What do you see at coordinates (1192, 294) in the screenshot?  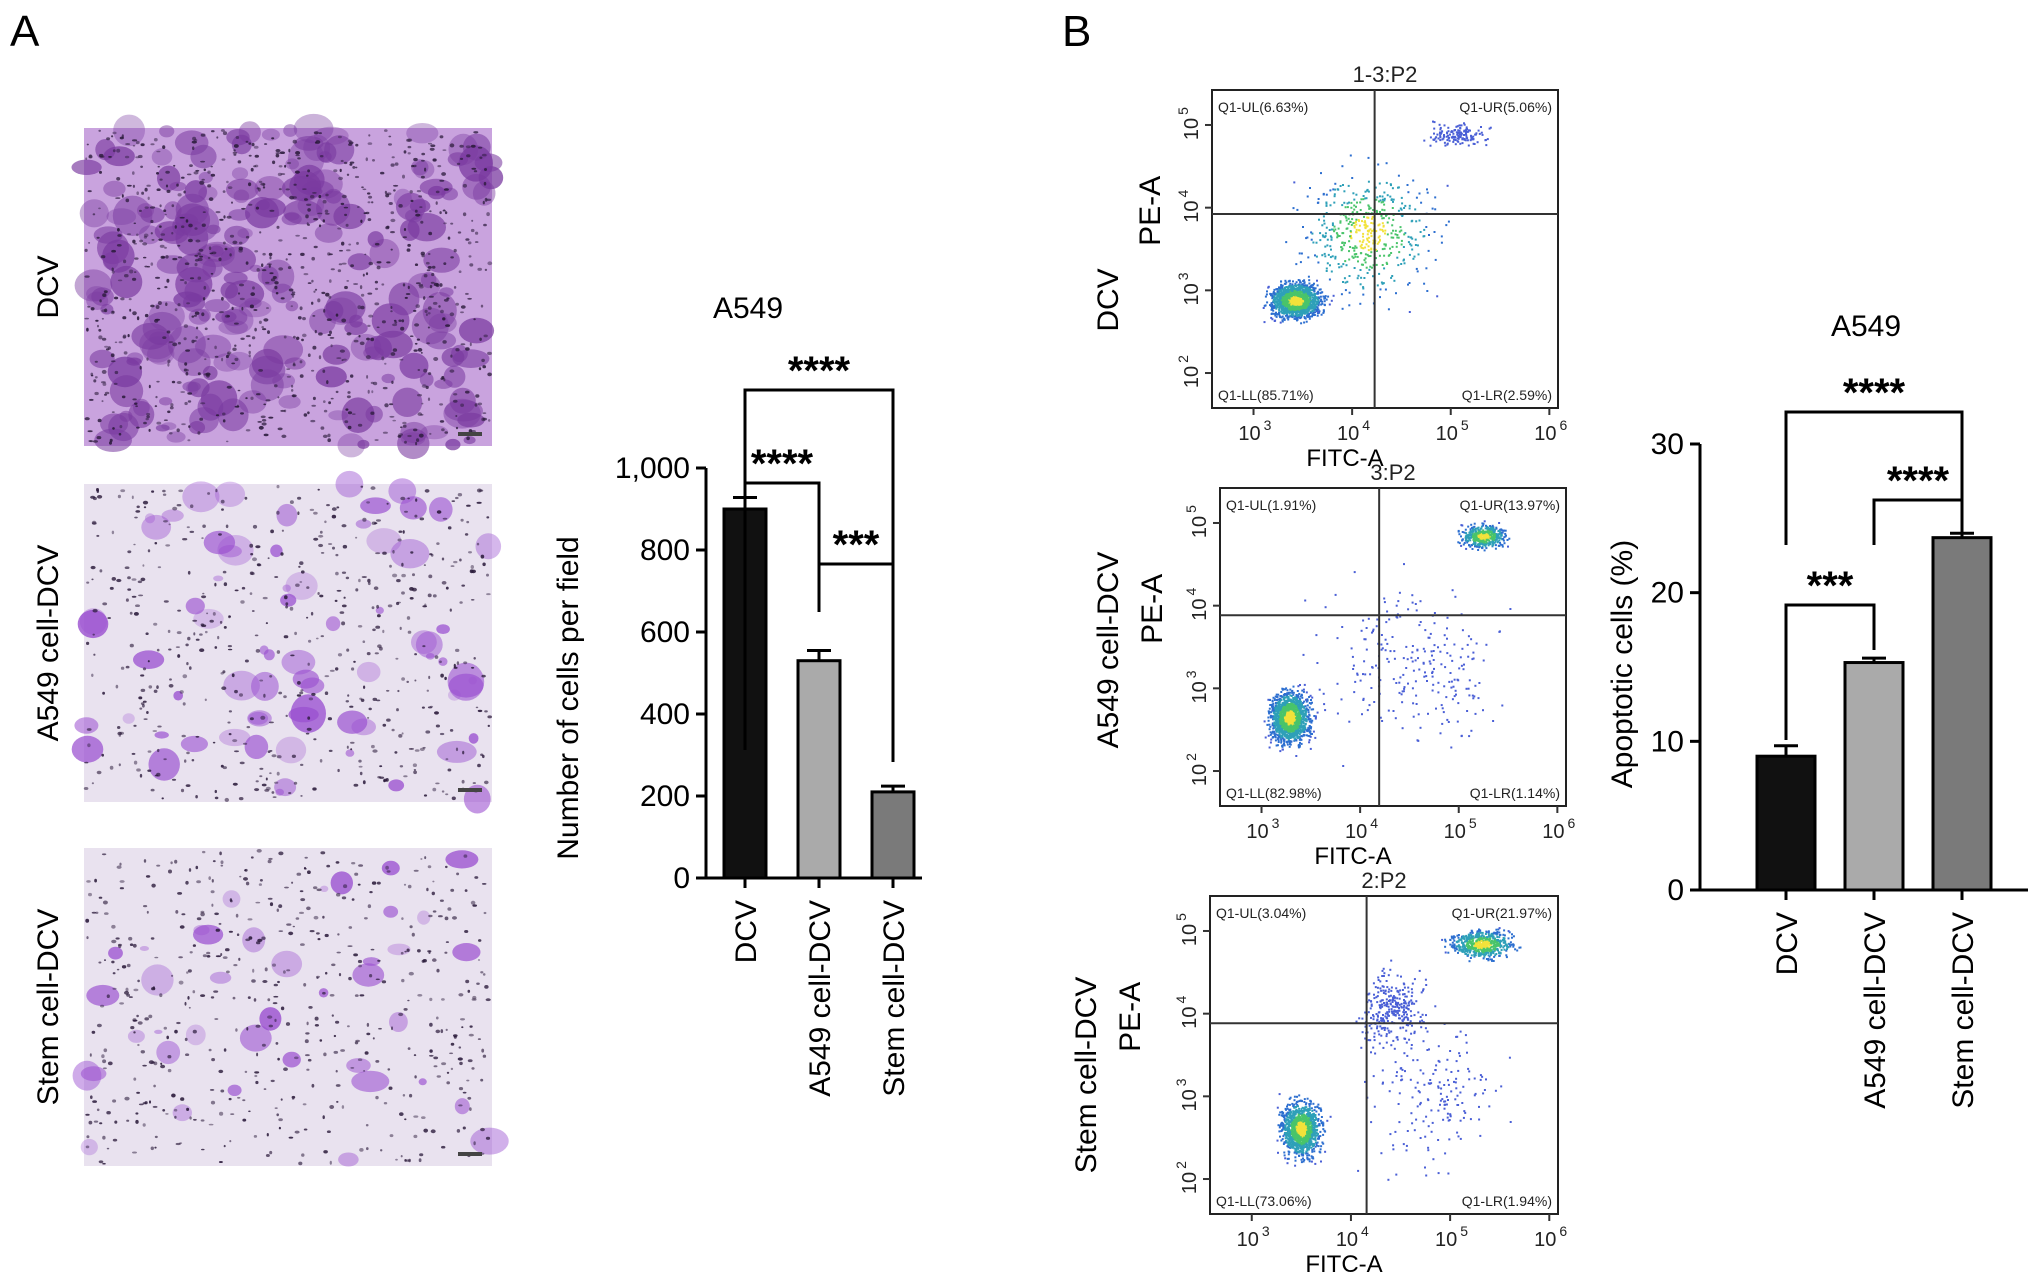 I see `flow-y-tick-label: 10` at bounding box center [1192, 294].